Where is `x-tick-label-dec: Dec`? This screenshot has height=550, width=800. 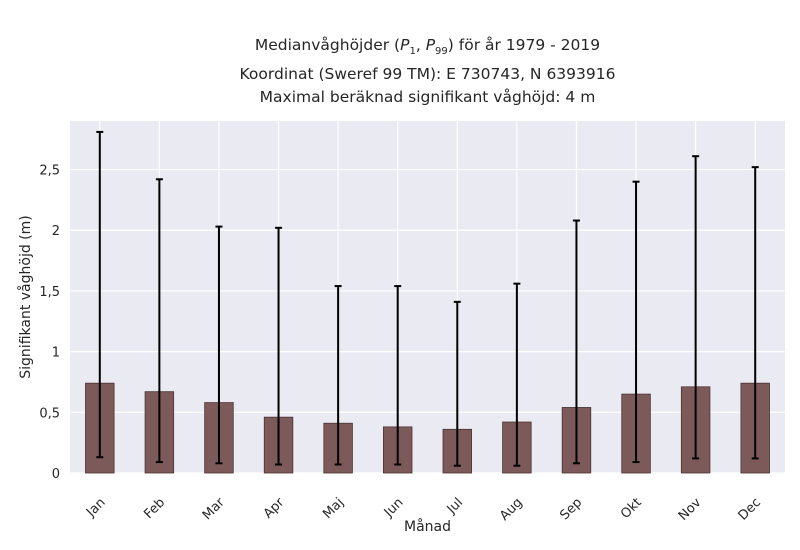
x-tick-label-dec: Dec is located at coordinates (750, 509).